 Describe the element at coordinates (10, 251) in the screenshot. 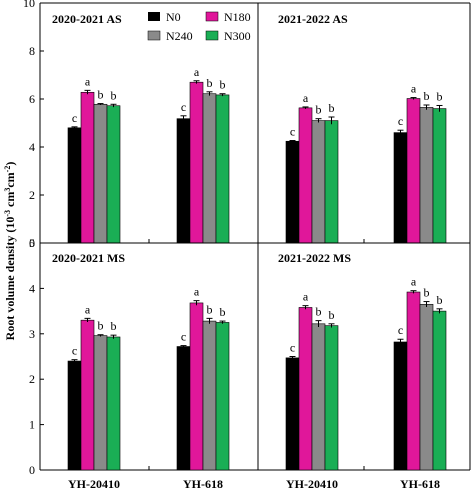

I see `y-axis-label: Root volume density (10-3 cm3cm-2)` at that location.